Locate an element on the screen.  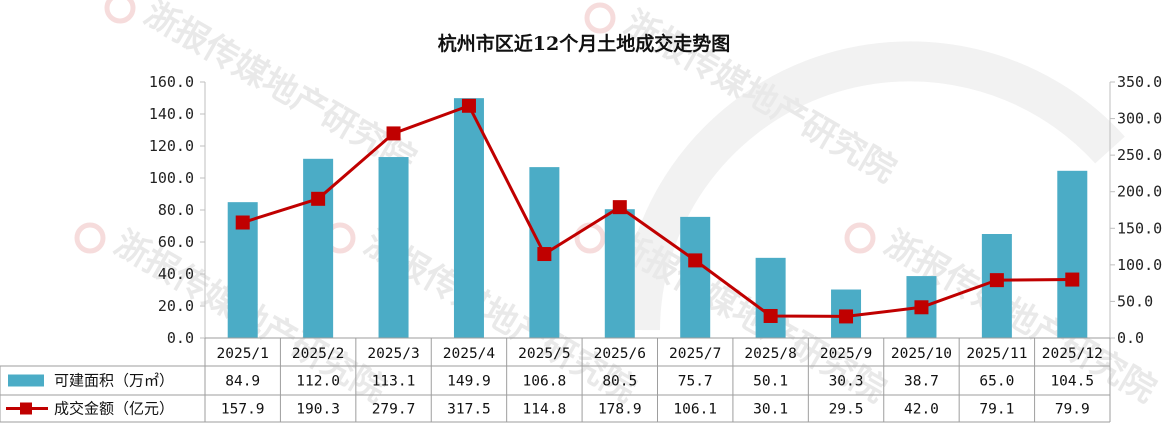
x-tick-label: 2025/4 is located at coordinates (469, 354).